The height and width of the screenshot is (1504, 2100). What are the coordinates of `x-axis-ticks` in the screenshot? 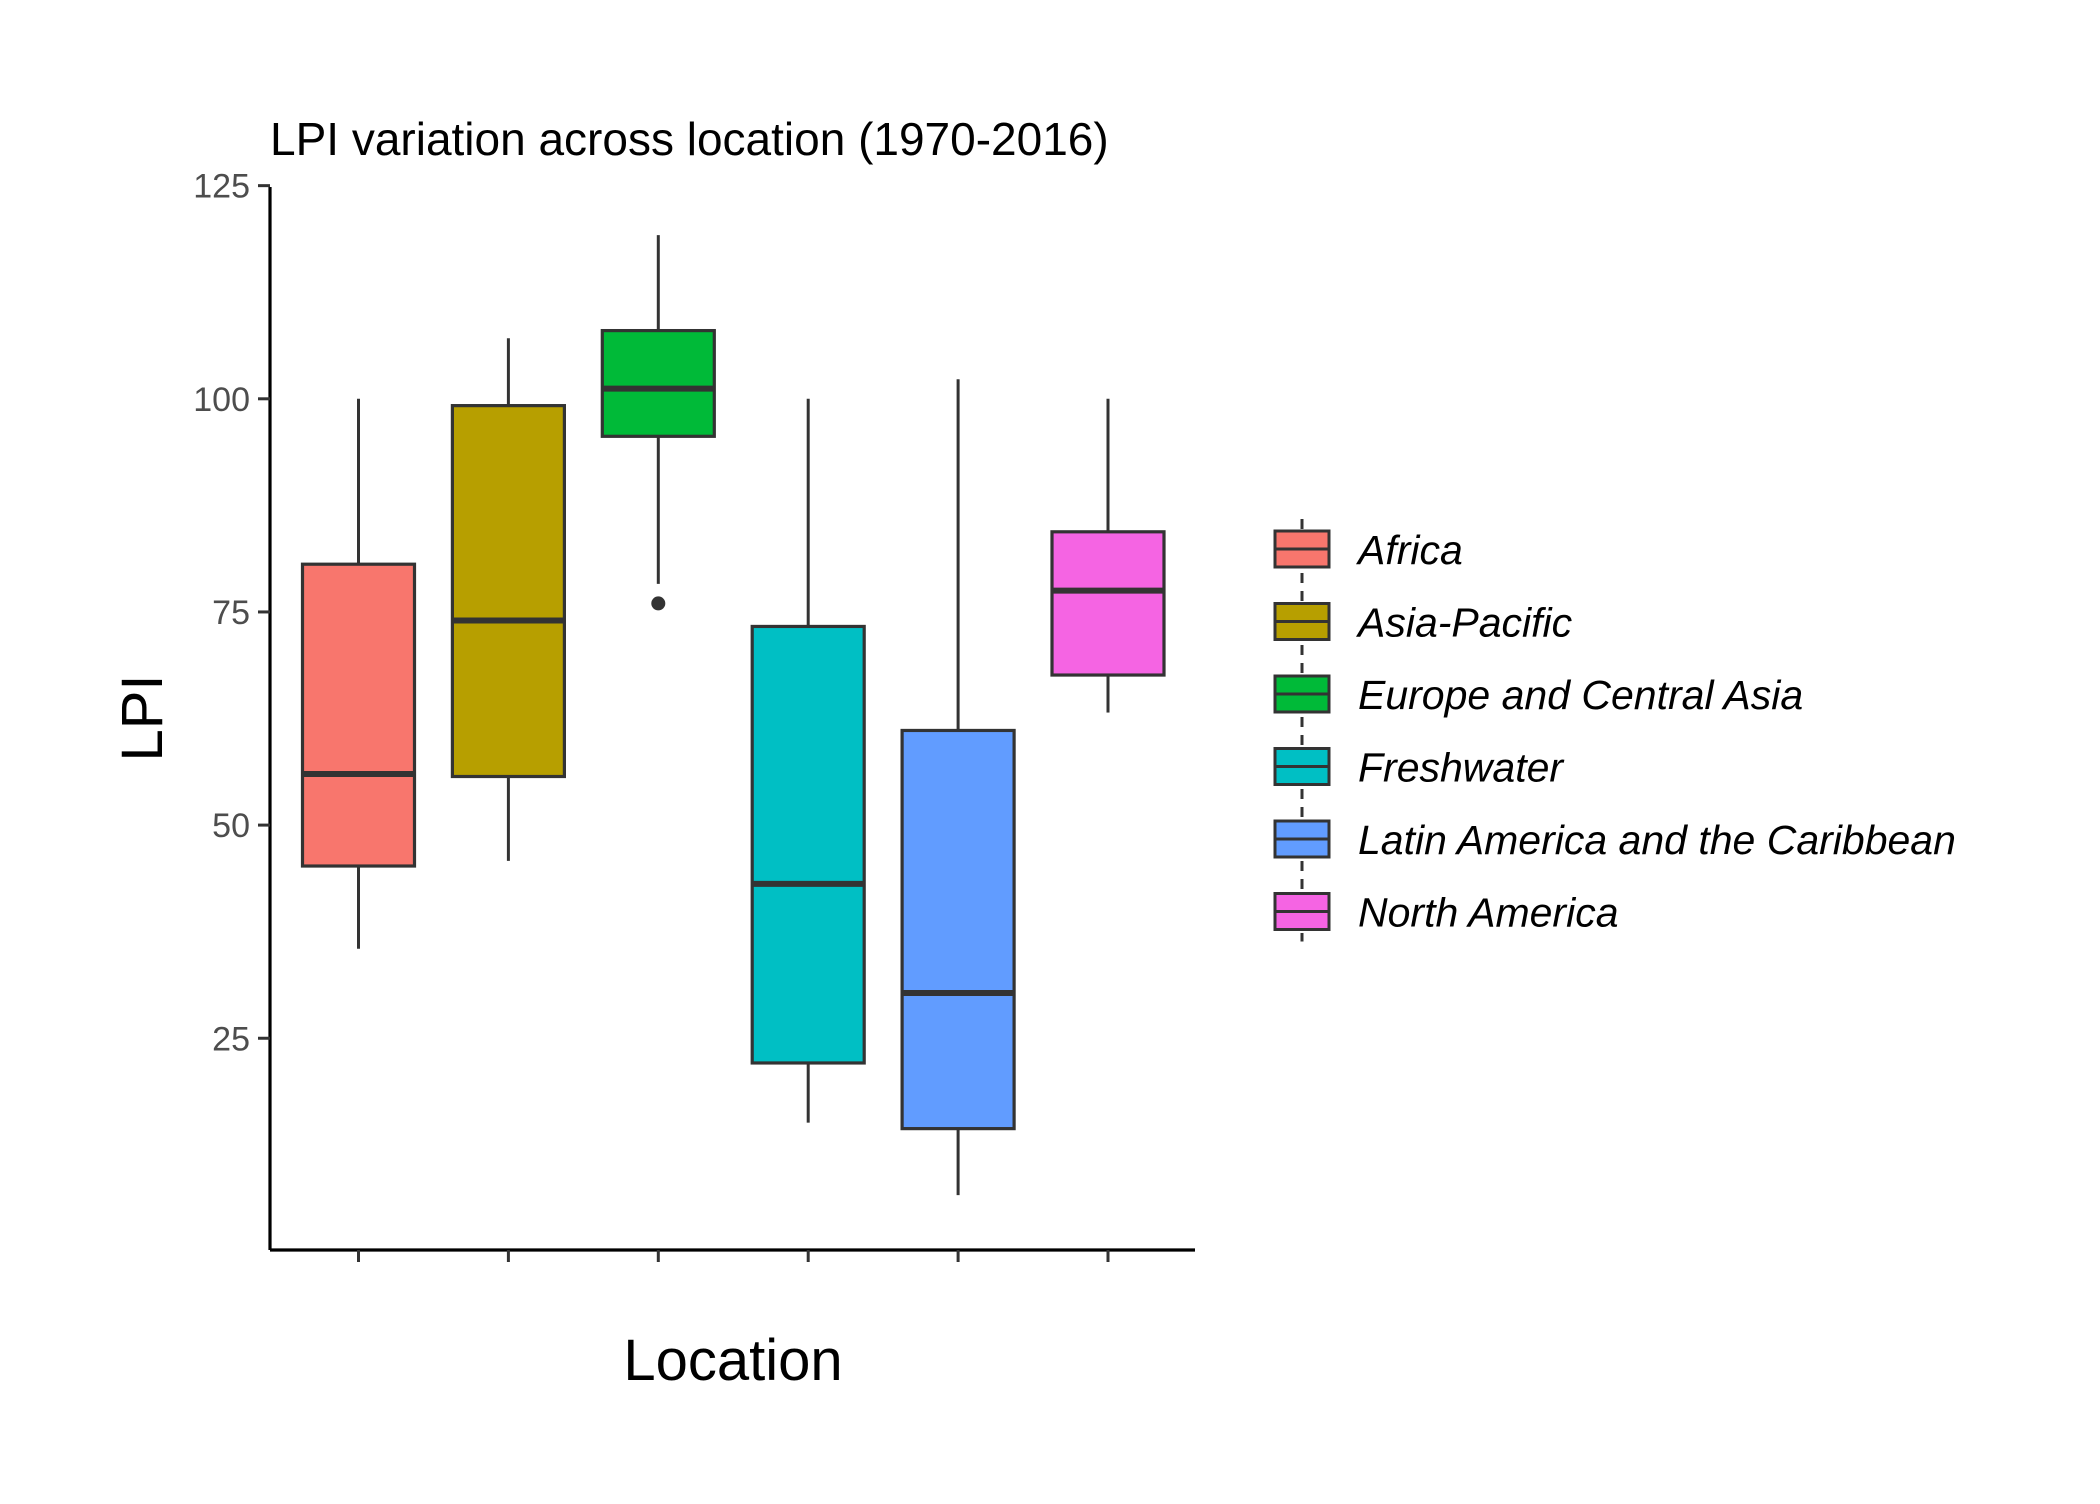 It's located at (733, 1256).